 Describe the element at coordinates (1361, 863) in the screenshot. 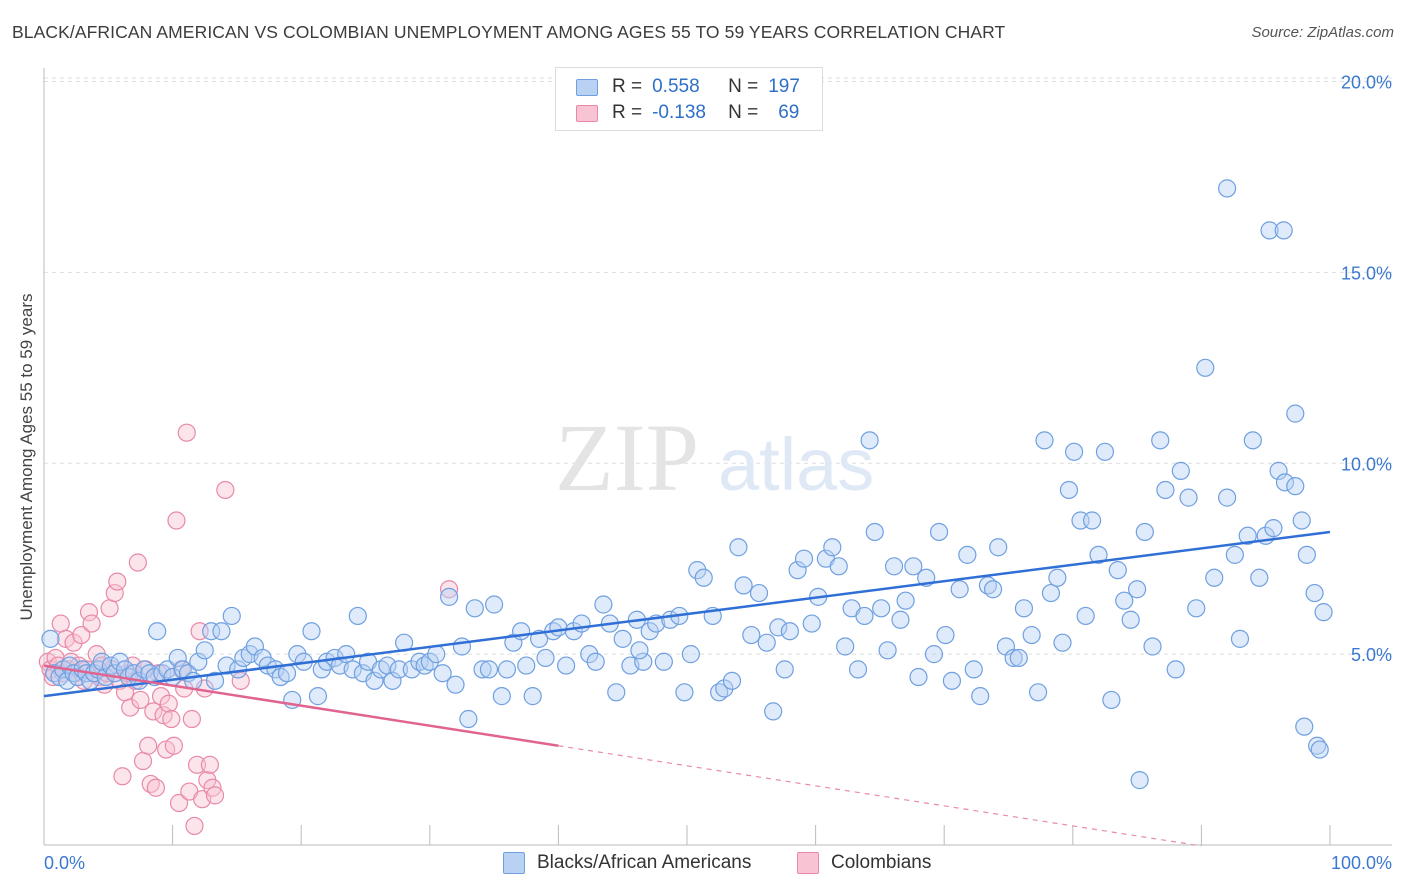

I see `x-tick-label: 100.0%` at that location.